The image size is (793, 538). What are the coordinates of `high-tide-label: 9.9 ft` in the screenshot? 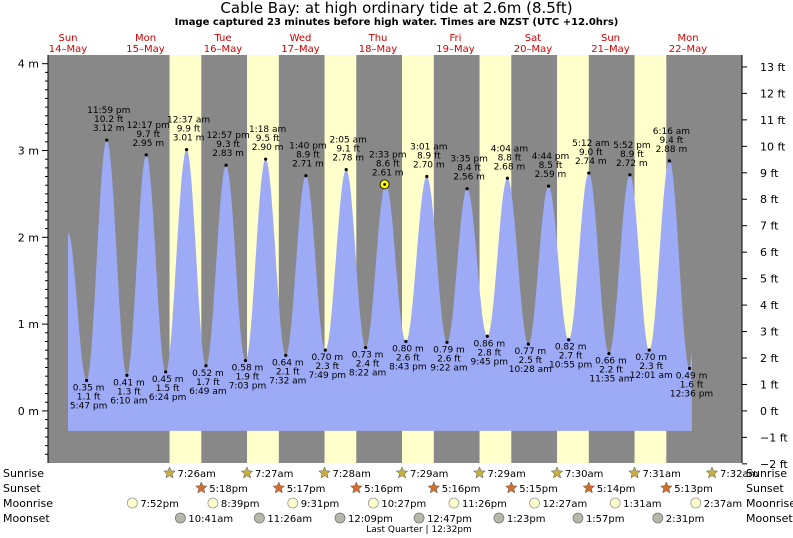 It's located at (189, 130).